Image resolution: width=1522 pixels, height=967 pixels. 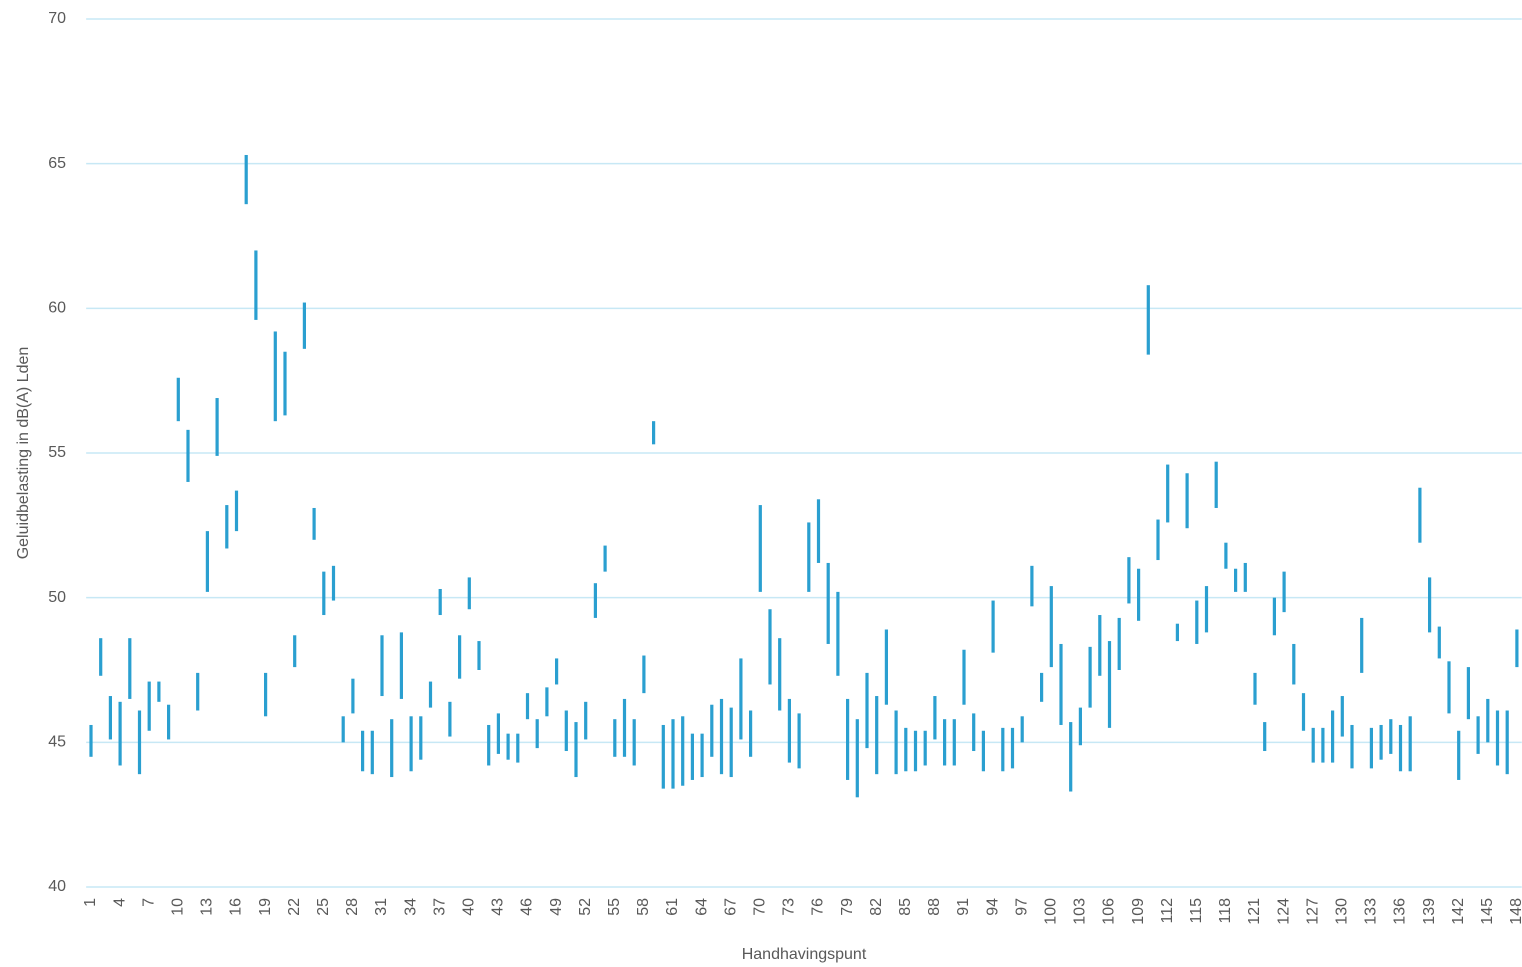 What do you see at coordinates (760, 907) in the screenshot?
I see `x-tick-label: 70` at bounding box center [760, 907].